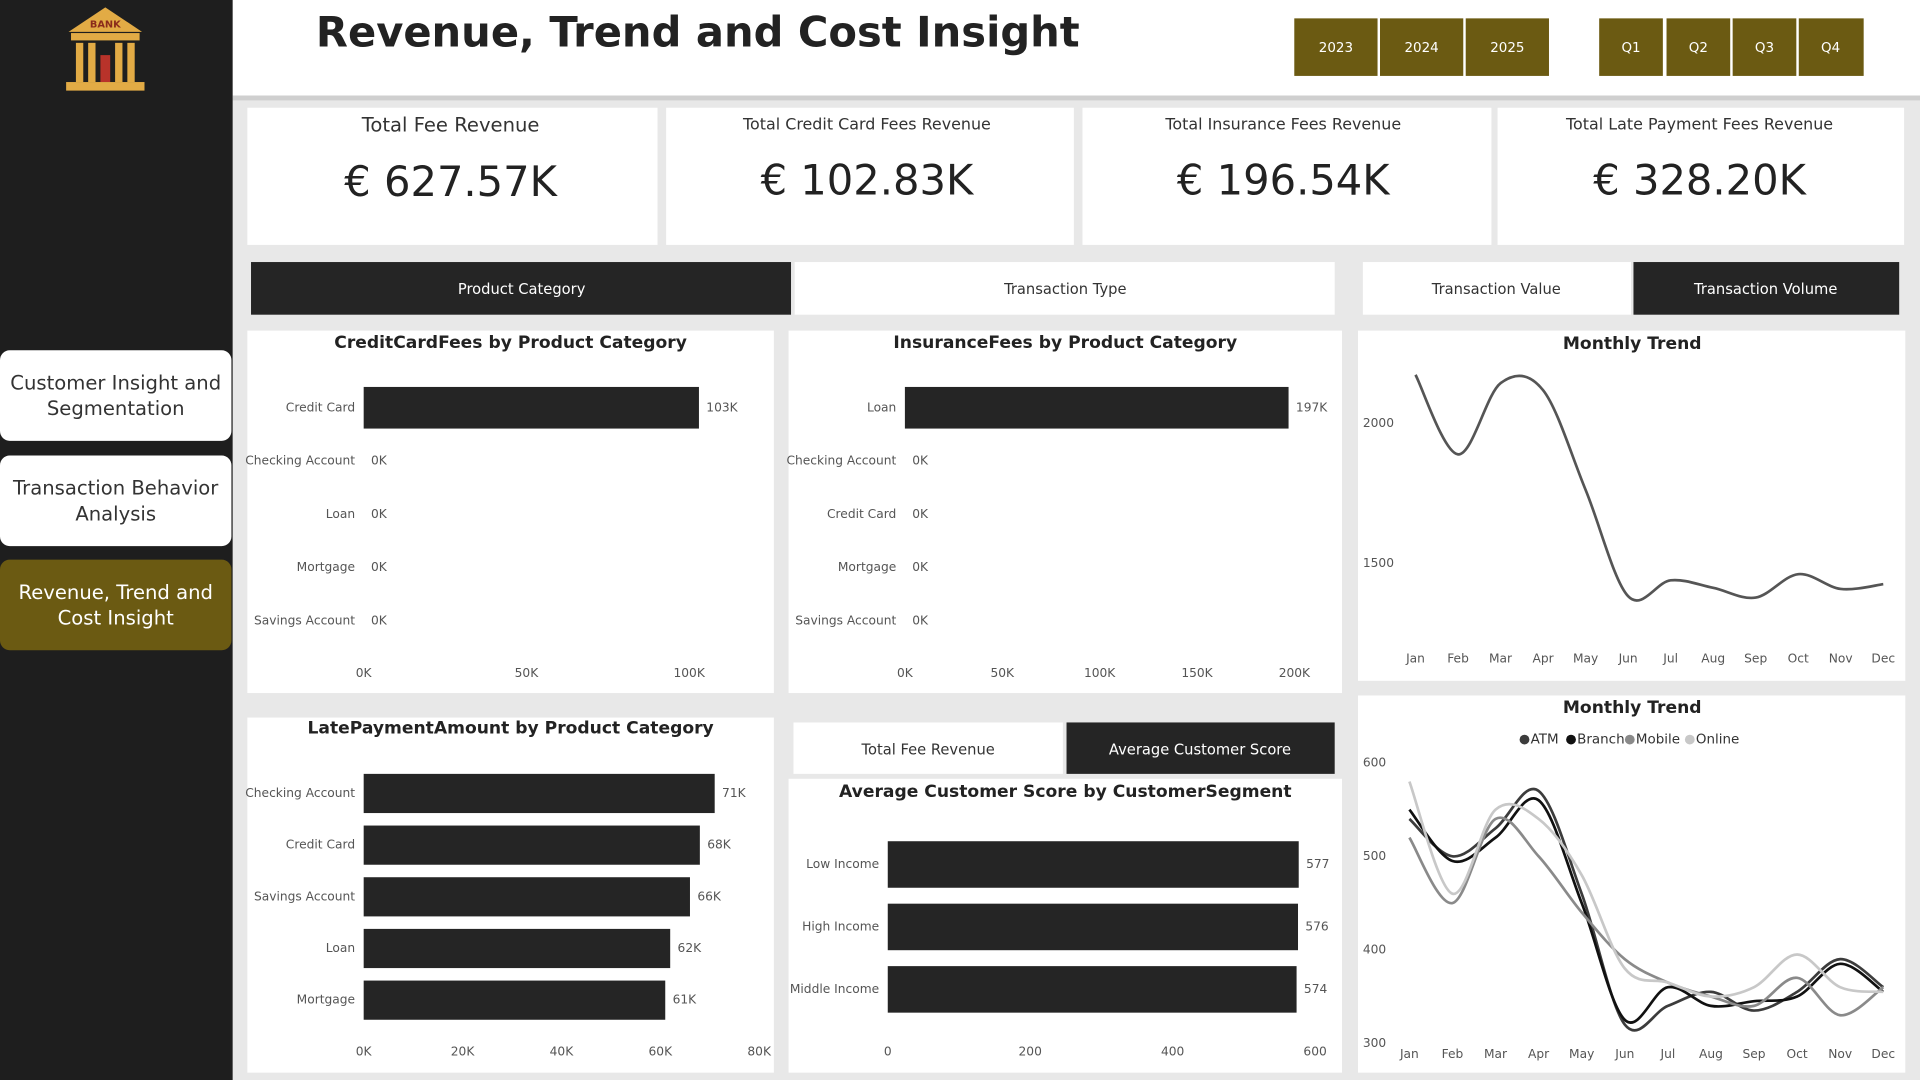  I want to click on data-label: 576, so click(1317, 926).